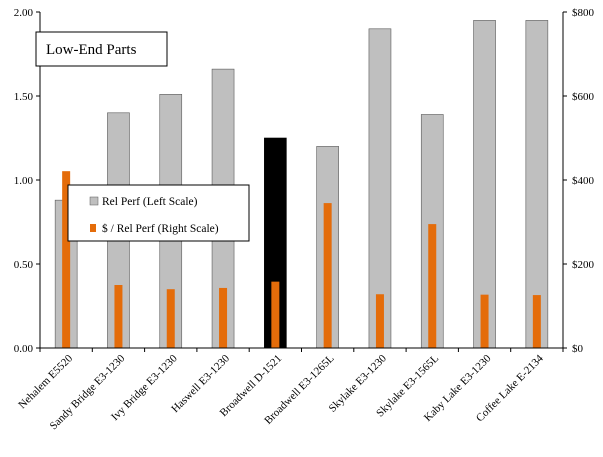 Image resolution: width=603 pixels, height=457 pixels. What do you see at coordinates (583, 265) in the screenshot?
I see `right-tick-label: $200` at bounding box center [583, 265].